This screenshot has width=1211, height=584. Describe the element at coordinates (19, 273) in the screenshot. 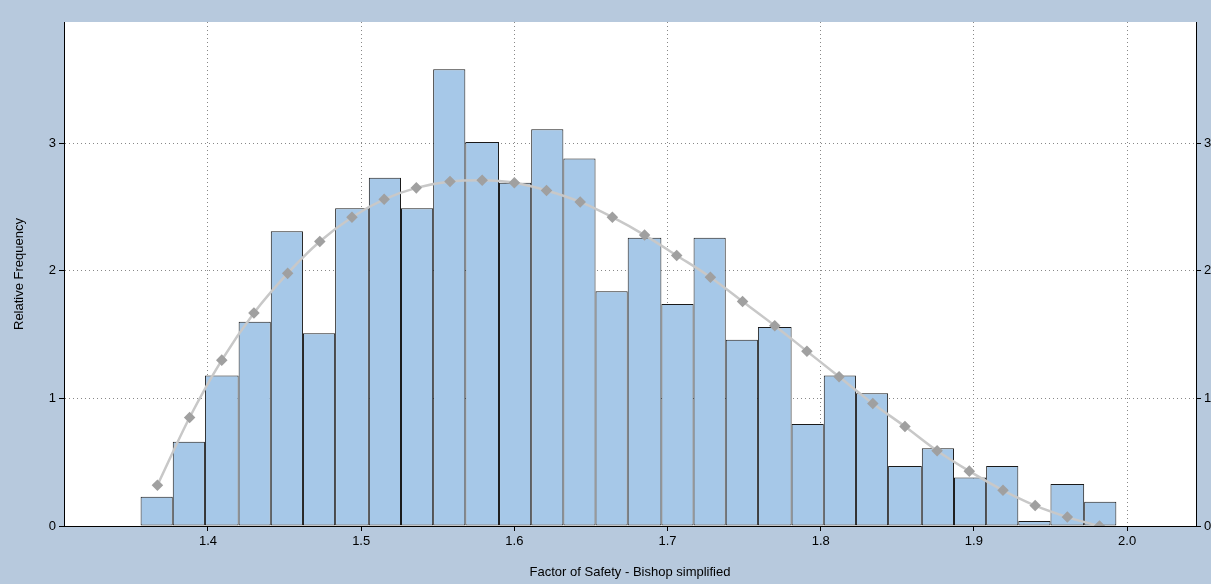

I see `y-axis-title: Relative Frequency` at that location.